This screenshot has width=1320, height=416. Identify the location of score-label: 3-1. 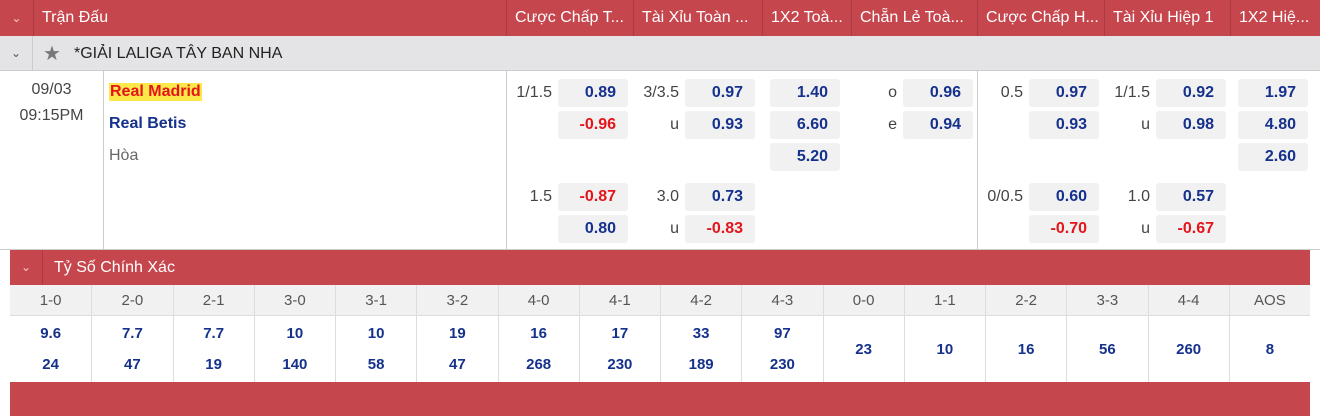
(376, 300).